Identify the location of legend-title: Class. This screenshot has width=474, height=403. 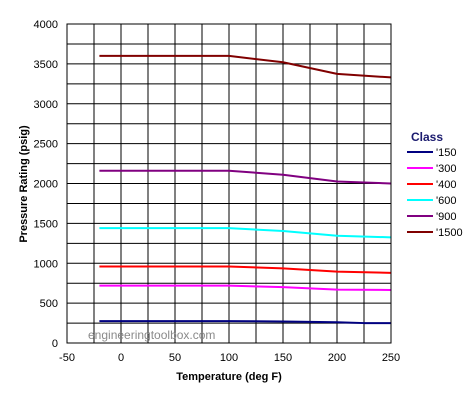
(427, 137).